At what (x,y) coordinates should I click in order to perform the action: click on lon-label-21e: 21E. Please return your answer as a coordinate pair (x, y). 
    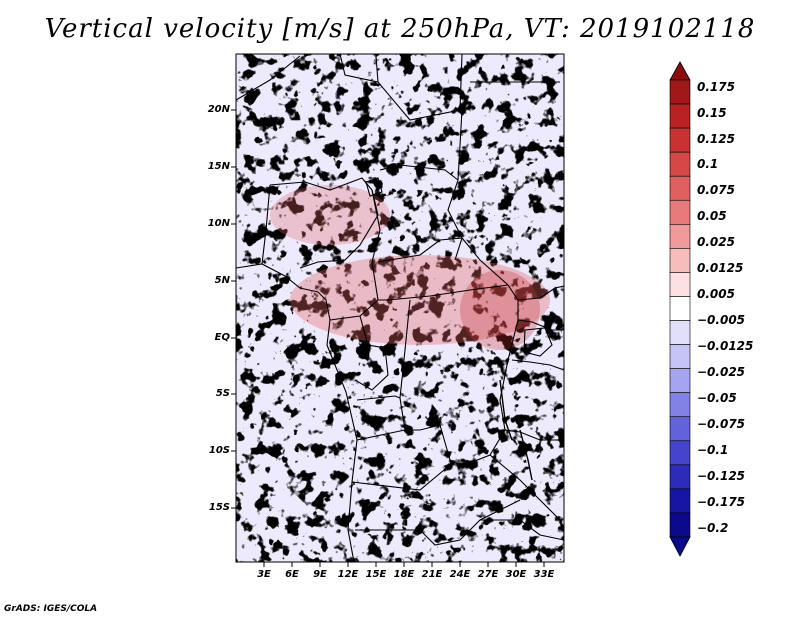
    Looking at the image, I should click on (432, 574).